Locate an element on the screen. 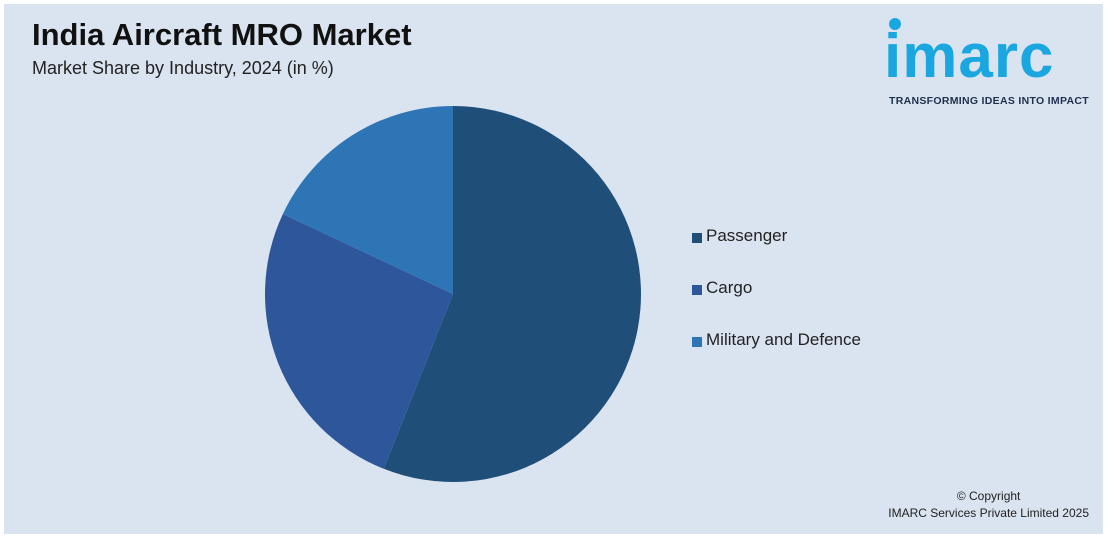 The image size is (1107, 538). legend-label-cargo: Cargo is located at coordinates (729, 287).